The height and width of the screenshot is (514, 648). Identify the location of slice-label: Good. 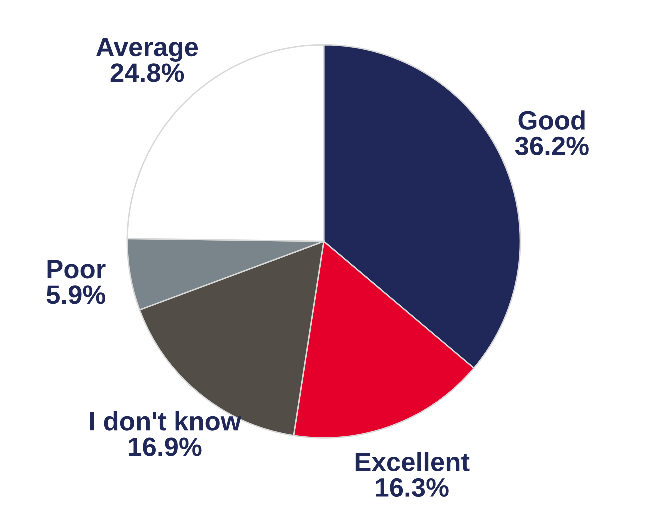
(551, 120).